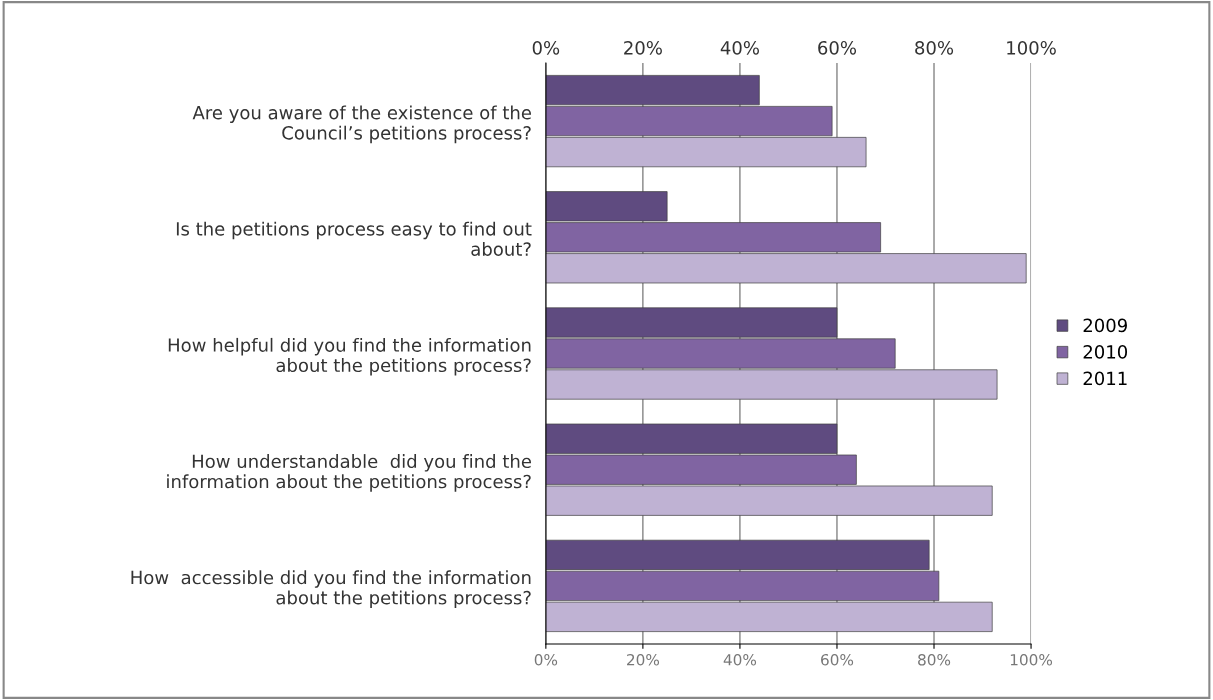 The width and height of the screenshot is (1213, 700). Describe the element at coordinates (1031, 659) in the screenshot. I see `x-tick-label: 100%` at that location.